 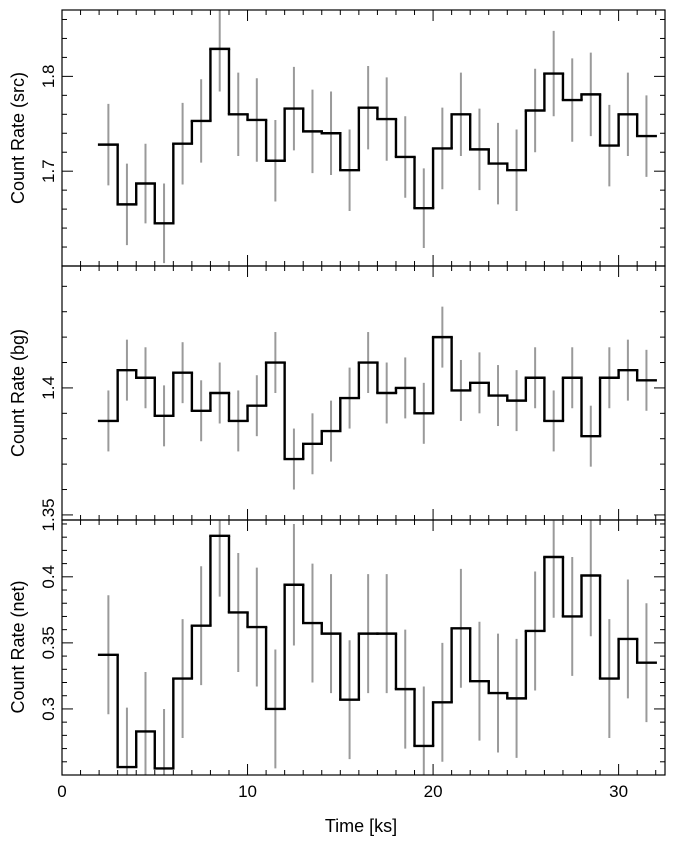 What do you see at coordinates (48, 642) in the screenshot?
I see `ytick-label-net-1: 0.35` at bounding box center [48, 642].